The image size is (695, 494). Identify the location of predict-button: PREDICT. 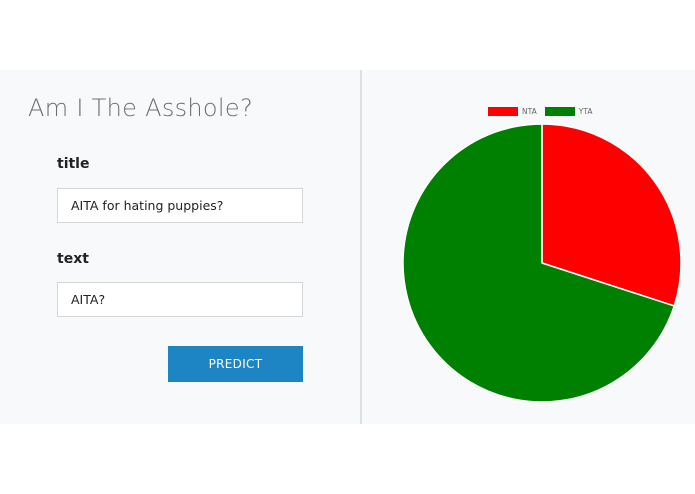
(235, 364).